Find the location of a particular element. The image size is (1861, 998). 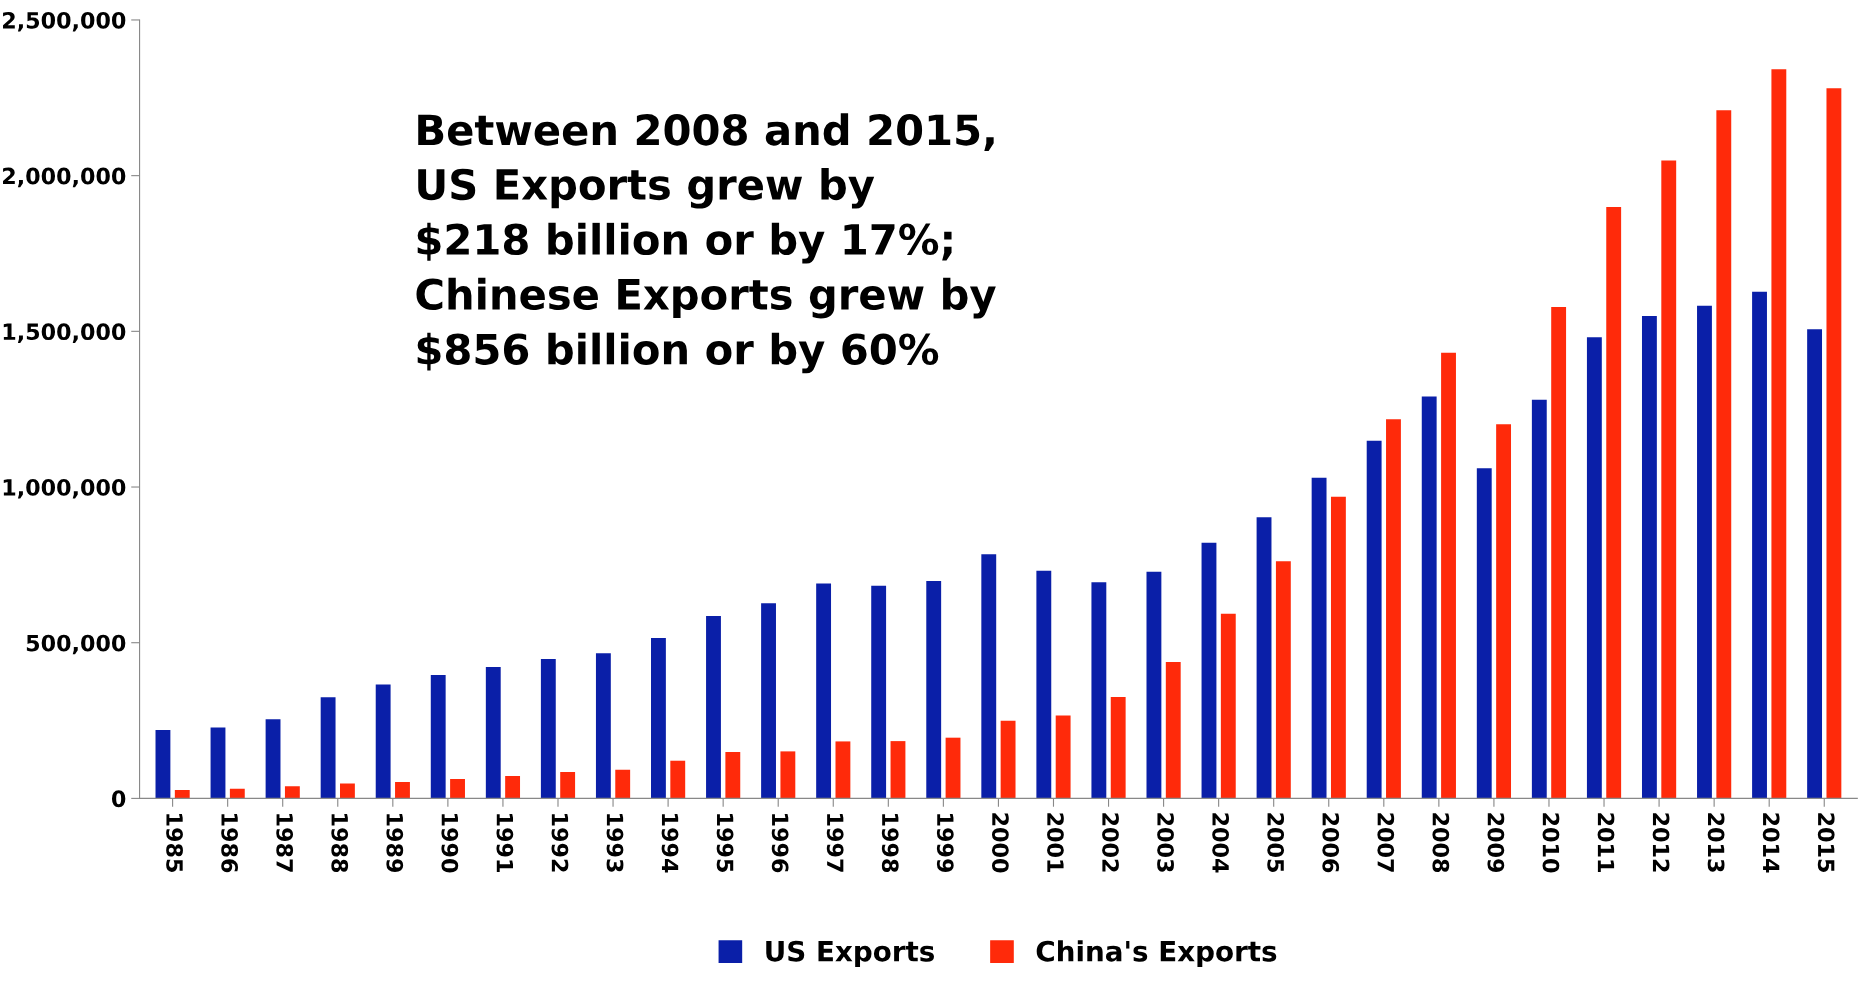

y-tick-label: 0 is located at coordinates (118, 799).